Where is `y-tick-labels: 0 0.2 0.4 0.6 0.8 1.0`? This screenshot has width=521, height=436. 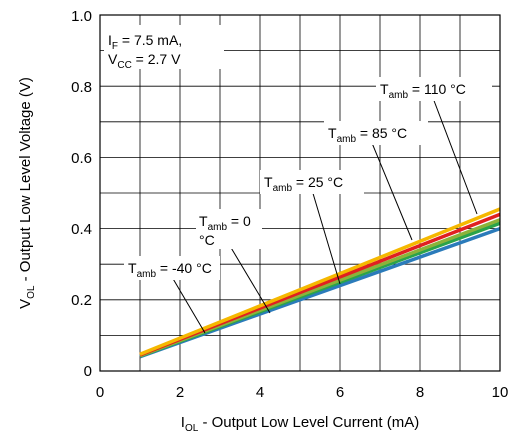 y-tick-labels: 0 0.2 0.4 0.6 0.8 1.0 is located at coordinates (81, 194).